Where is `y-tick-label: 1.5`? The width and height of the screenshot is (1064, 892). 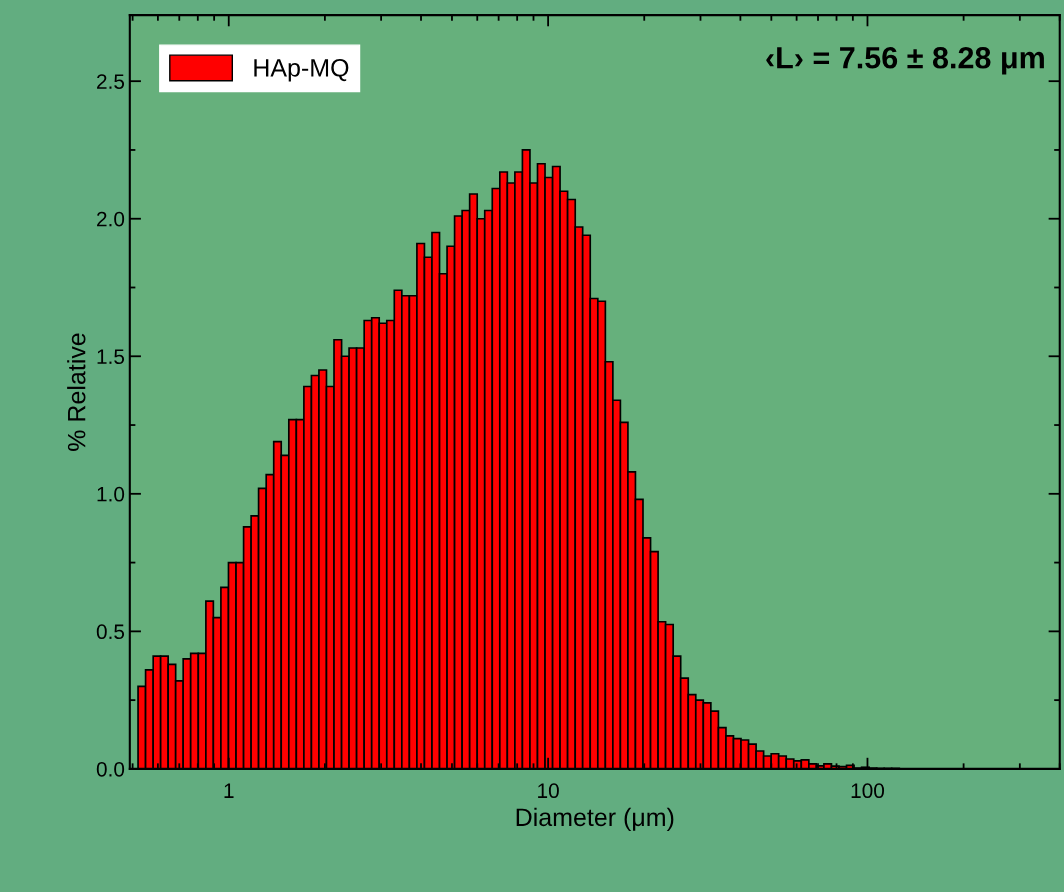
y-tick-label: 1.5 is located at coordinates (111, 357).